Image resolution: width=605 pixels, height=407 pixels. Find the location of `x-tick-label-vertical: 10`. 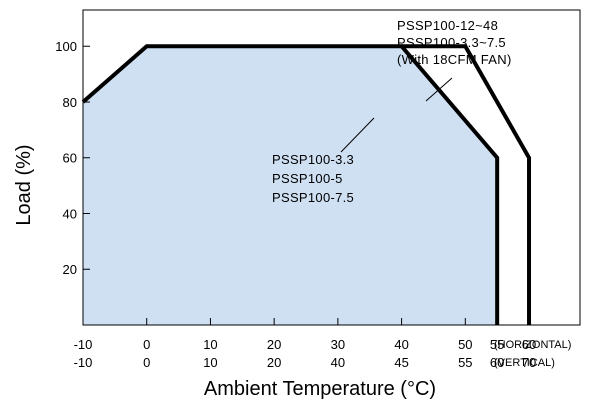

x-tick-label-vertical: 10 is located at coordinates (210, 362).